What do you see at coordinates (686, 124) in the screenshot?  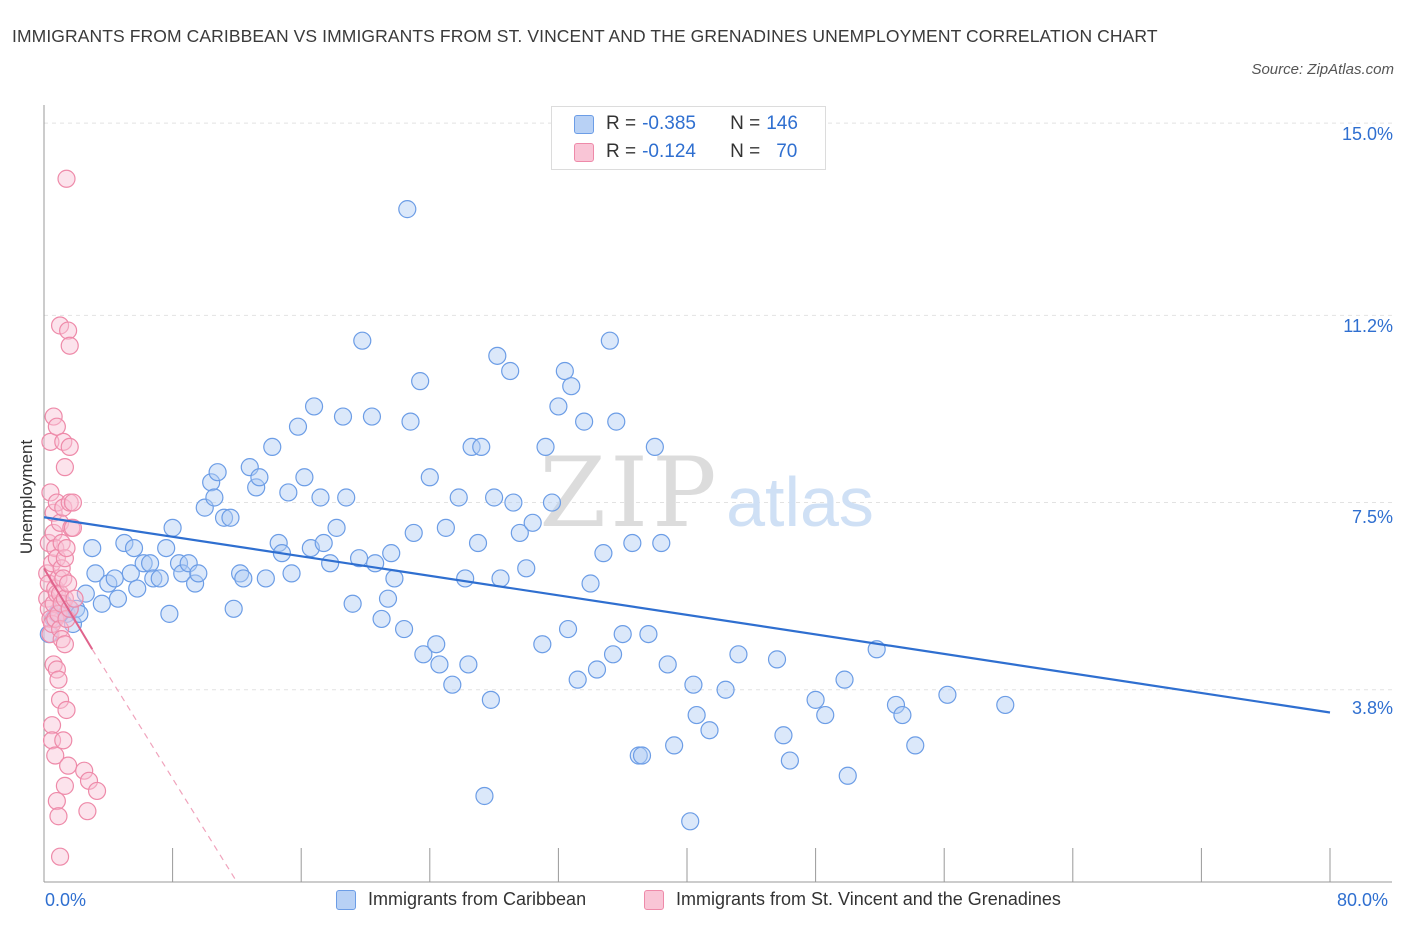 I see `legend-row-caribbean: R = -0.385 N = 146` at bounding box center [686, 124].